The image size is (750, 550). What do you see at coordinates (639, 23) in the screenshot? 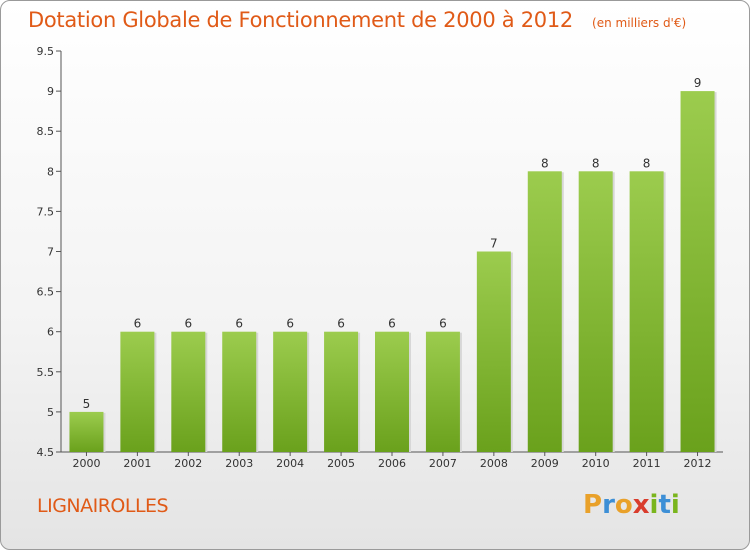
I see `chart-unit-note: (en milliers d'€)` at bounding box center [639, 23].